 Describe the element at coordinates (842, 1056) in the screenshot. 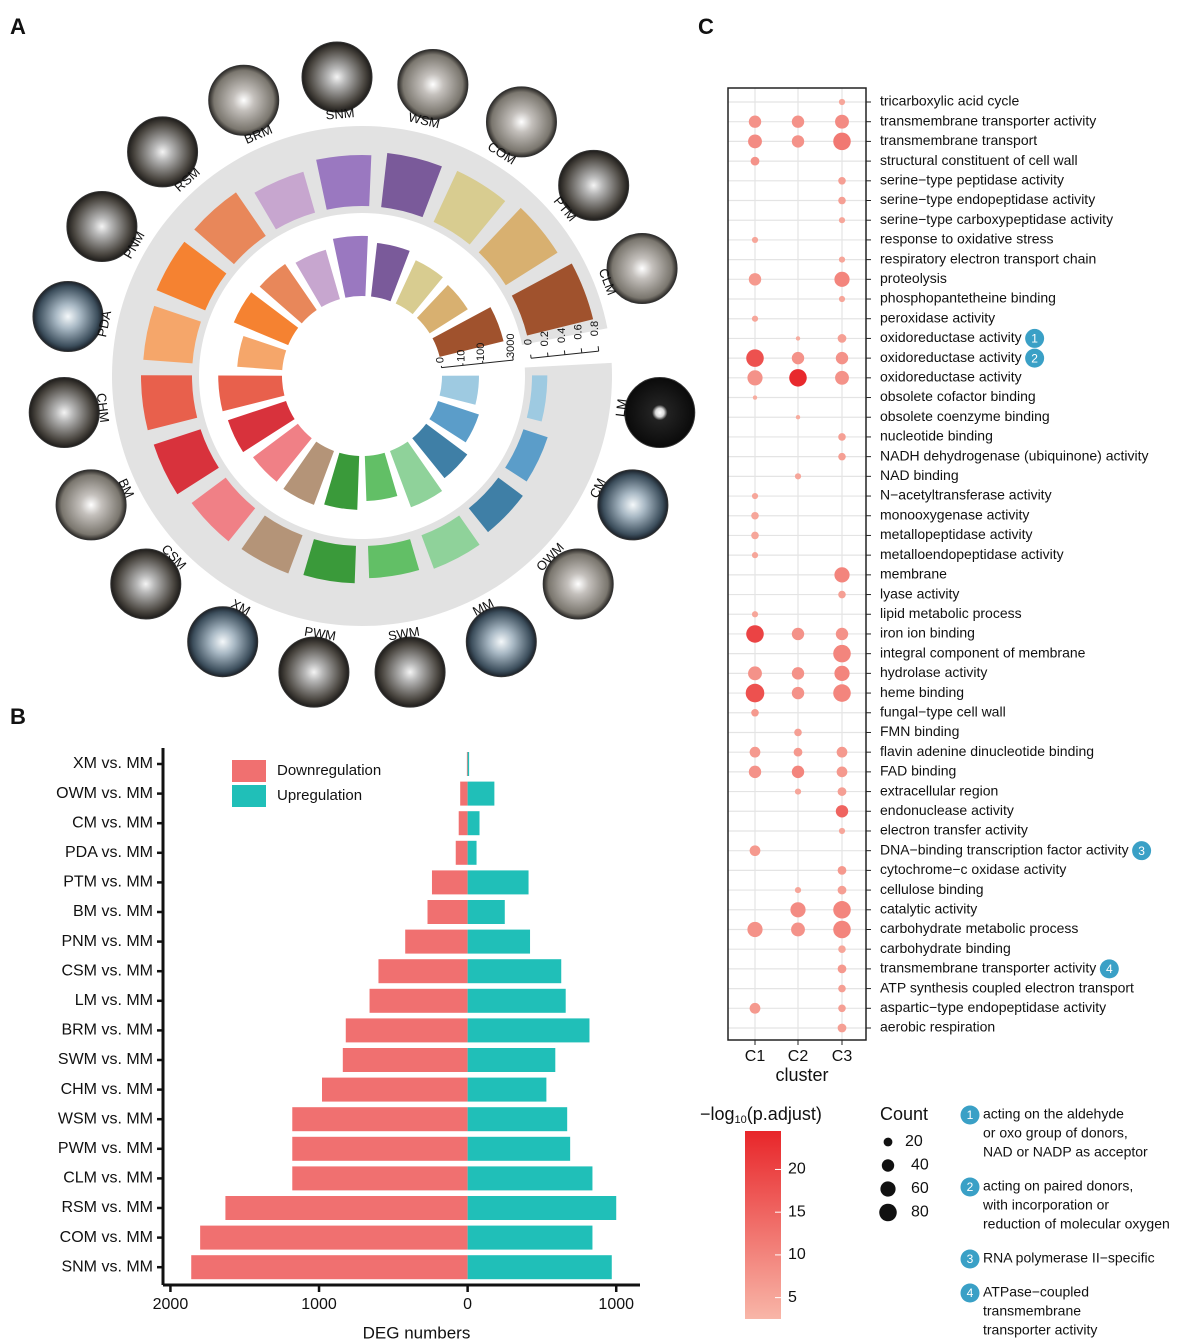

I see `x-tick-label: C3` at that location.